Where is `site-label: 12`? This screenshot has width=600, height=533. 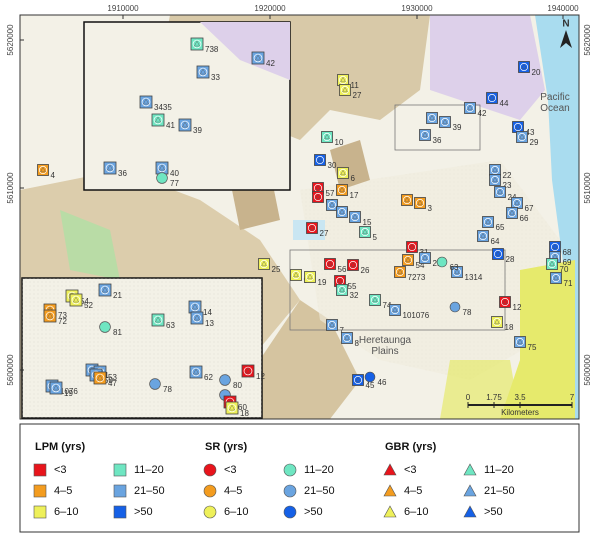 site-label: 12 is located at coordinates (517, 307).